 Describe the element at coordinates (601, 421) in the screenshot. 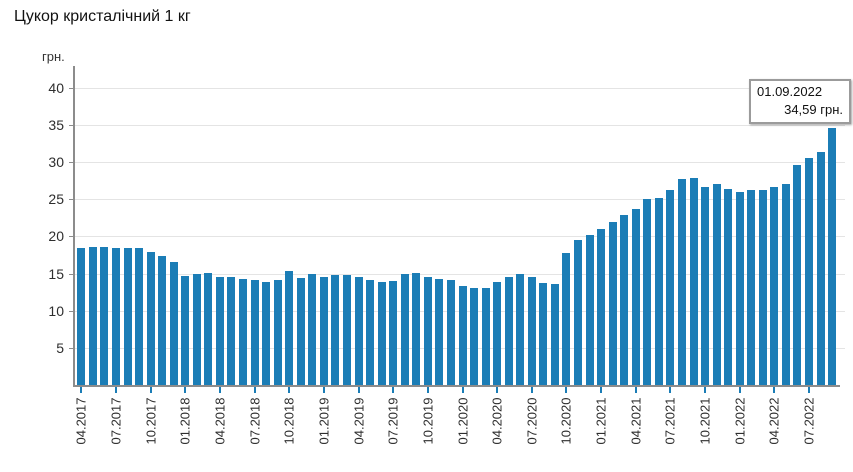

I see `x-tick-label: 01.2021` at that location.